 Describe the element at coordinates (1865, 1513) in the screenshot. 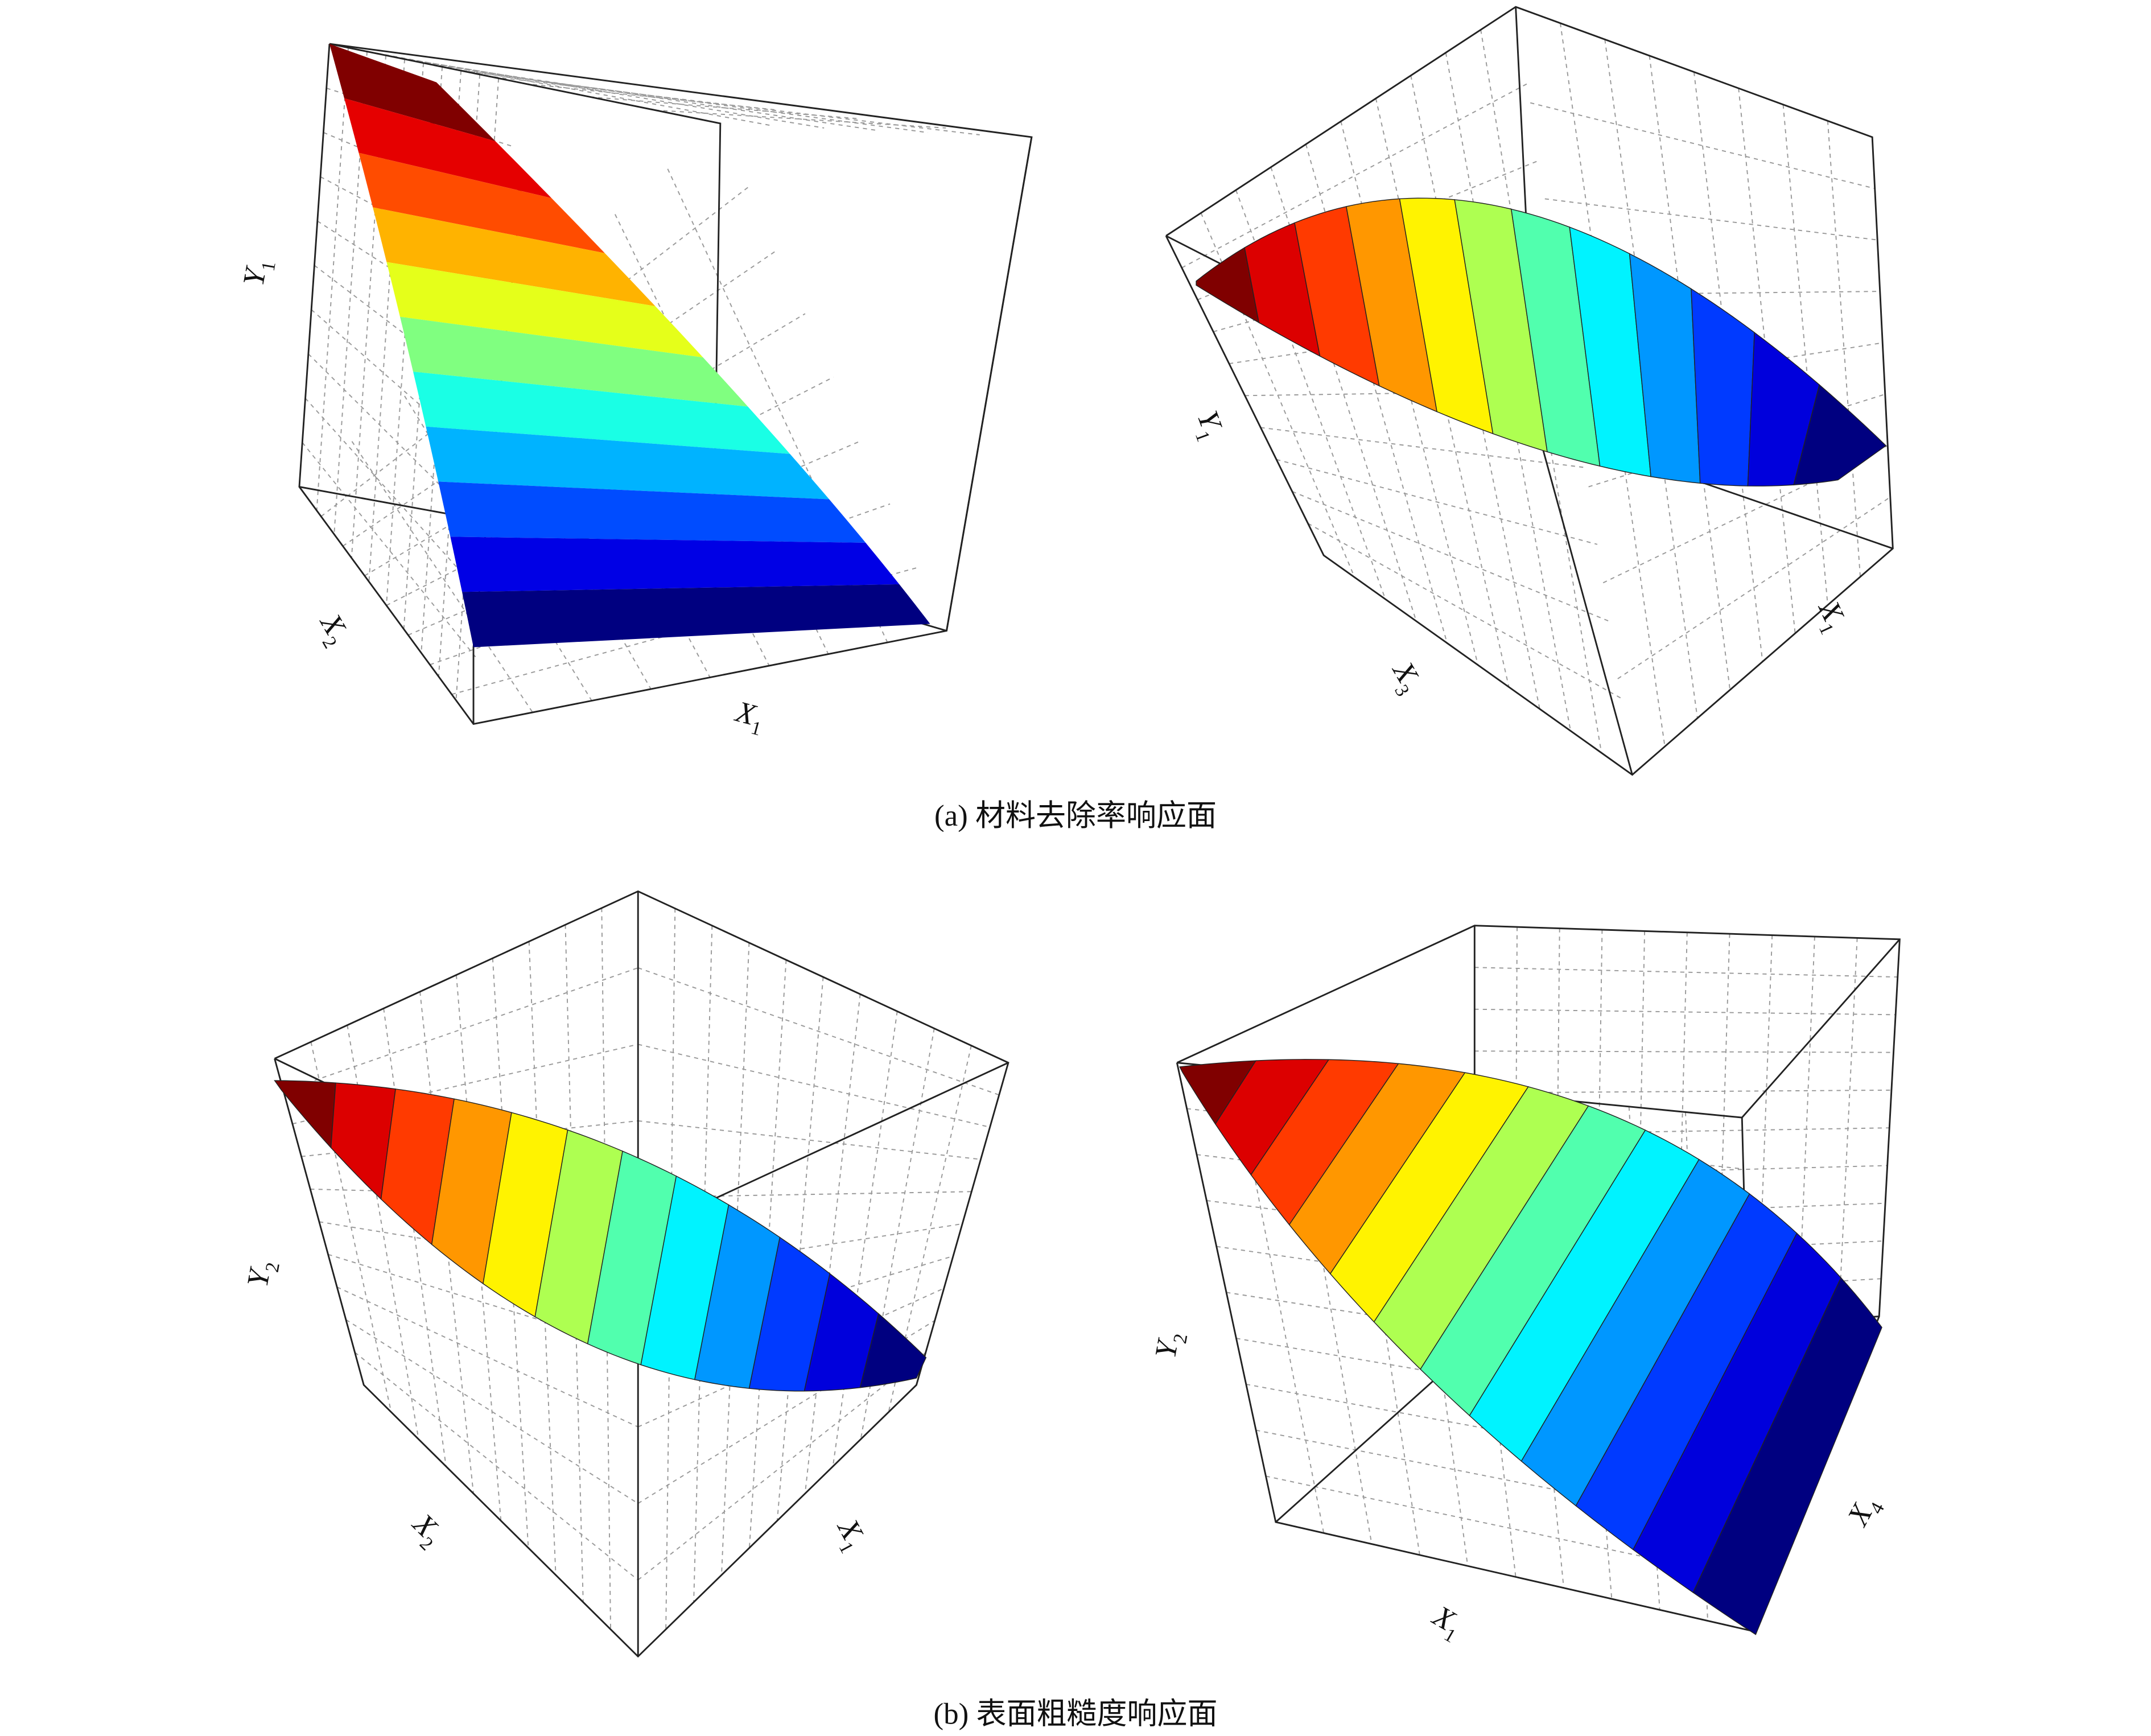

I see `axis-label: X4` at that location.